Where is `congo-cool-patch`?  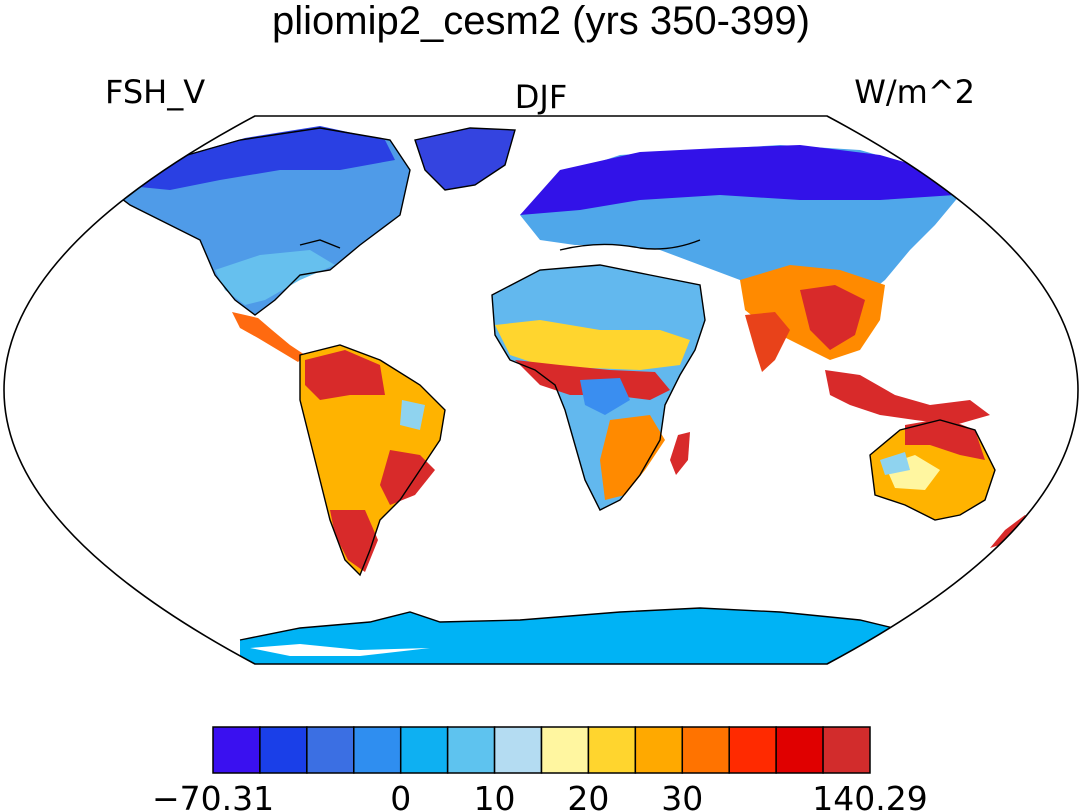 congo-cool-patch is located at coordinates (605, 396).